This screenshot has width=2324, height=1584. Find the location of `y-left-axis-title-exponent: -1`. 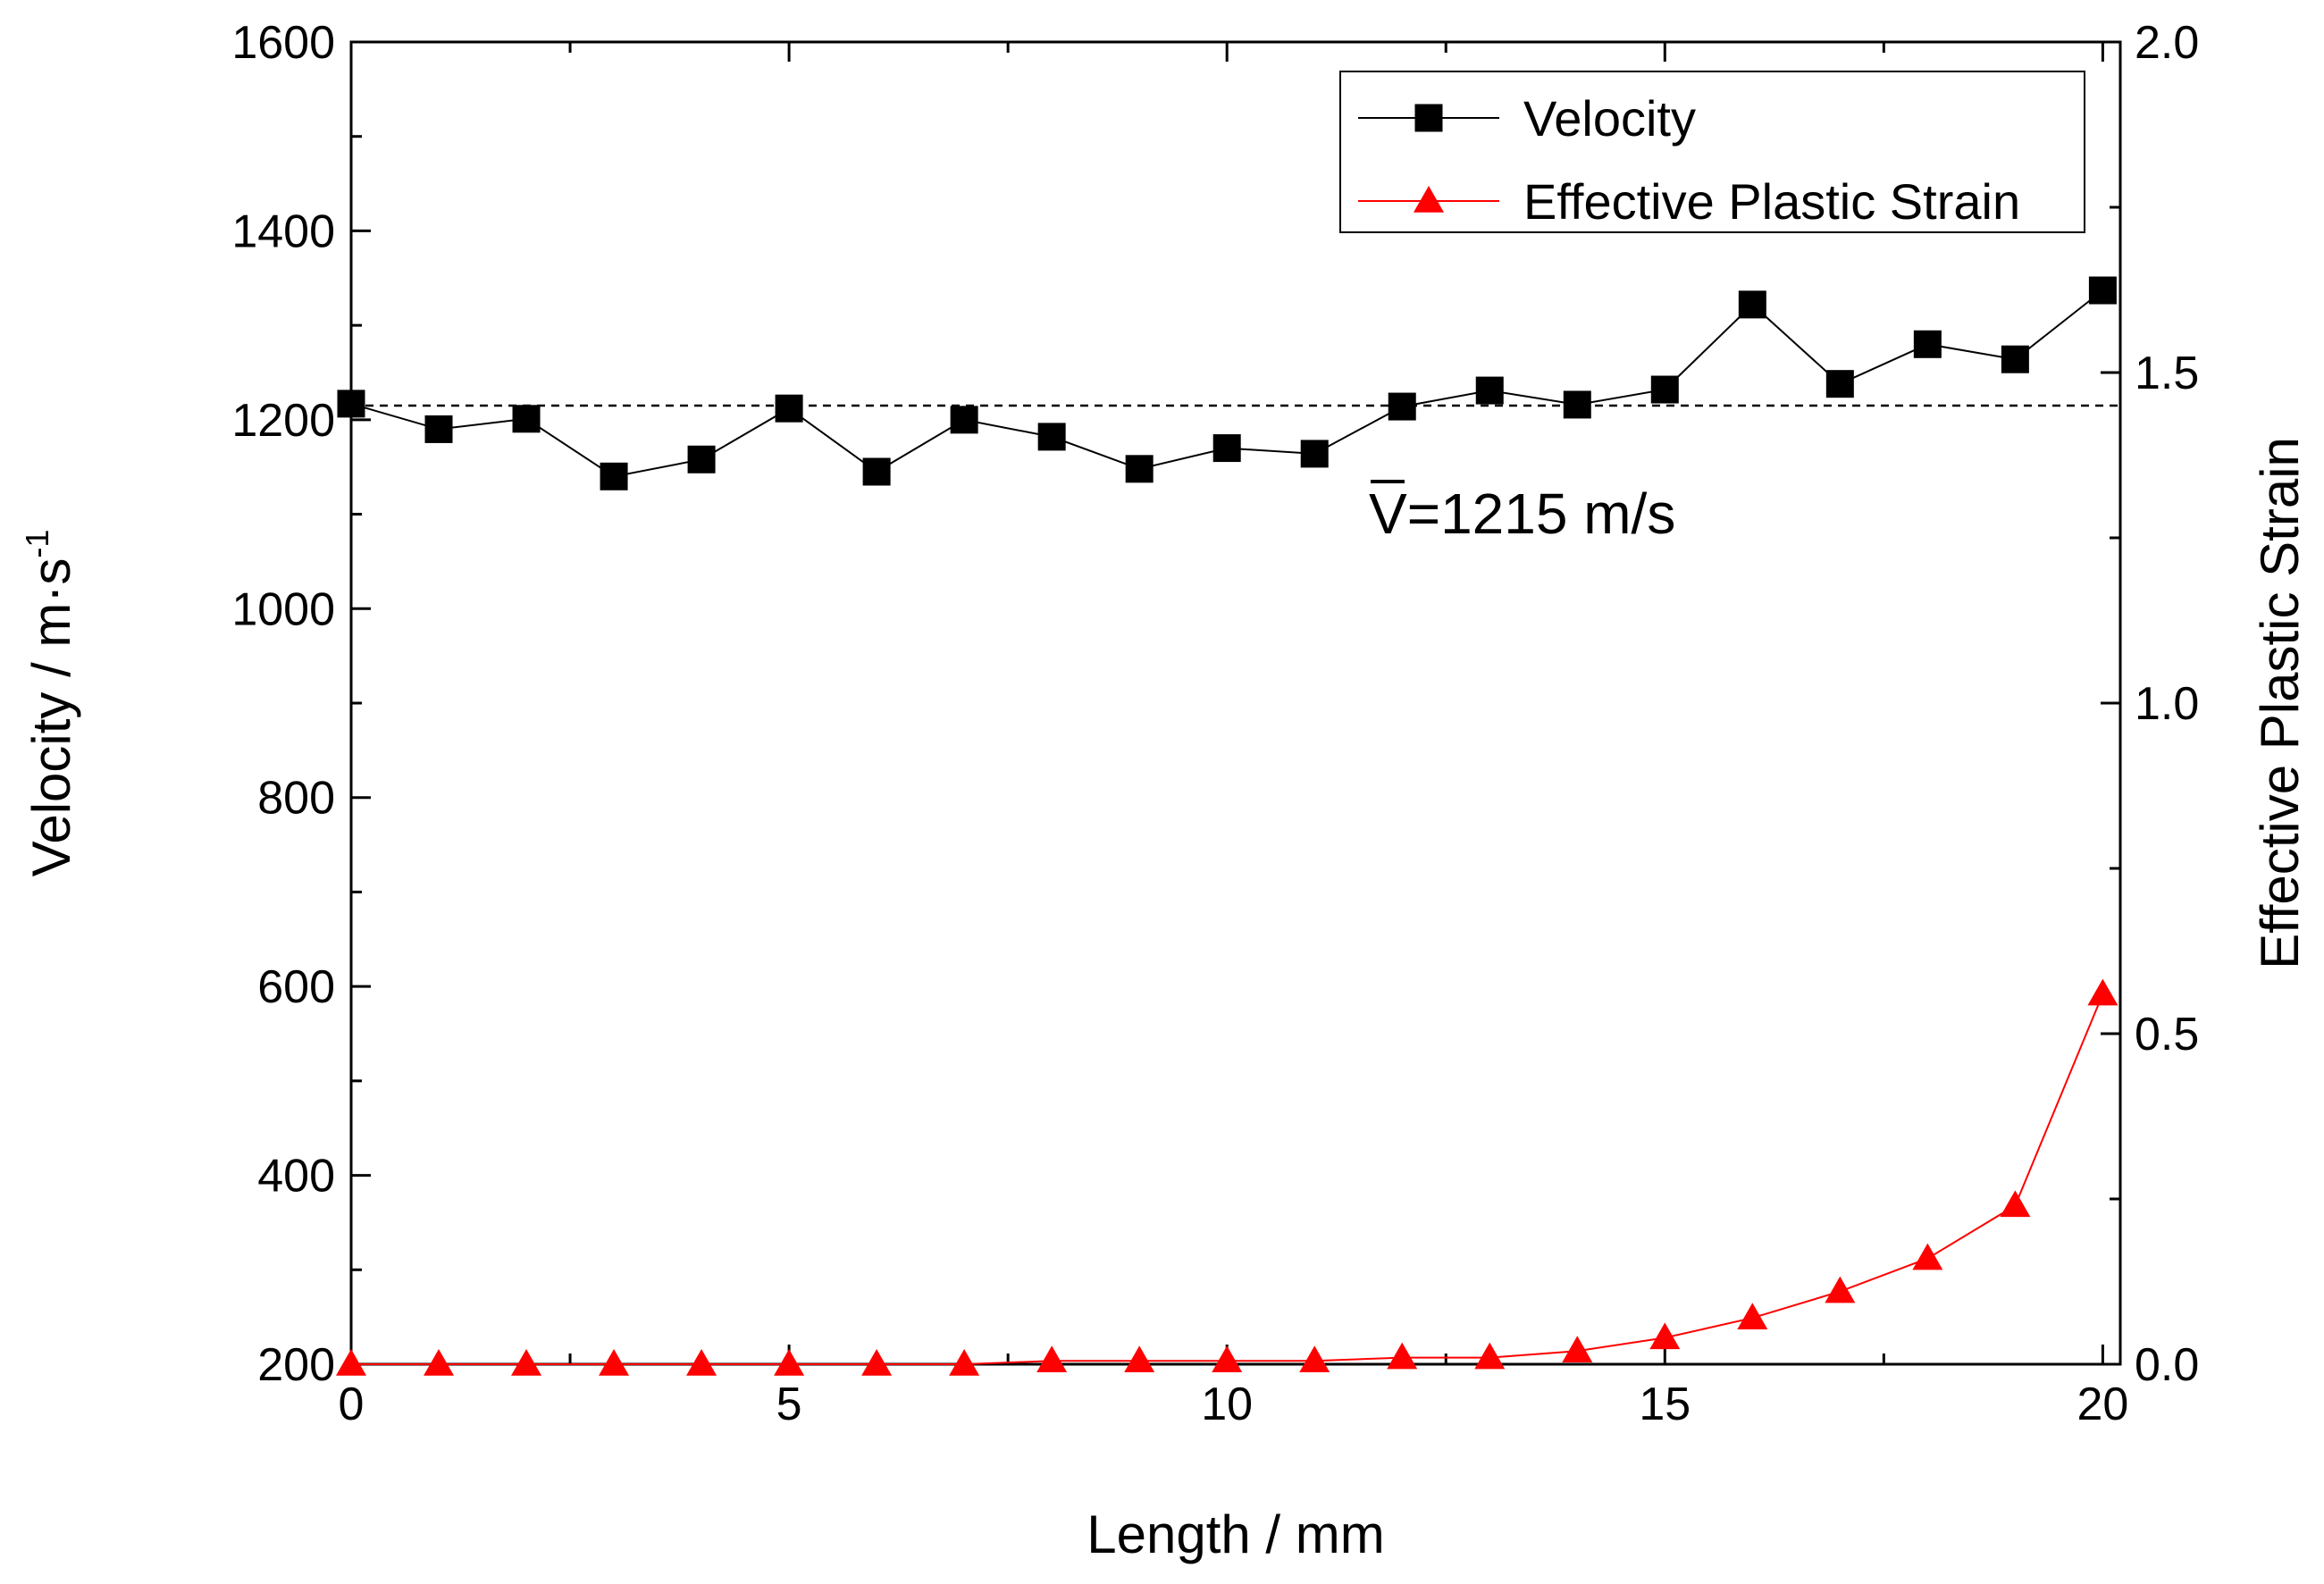

y-left-axis-title-exponent: -1 is located at coordinates (37, 544).